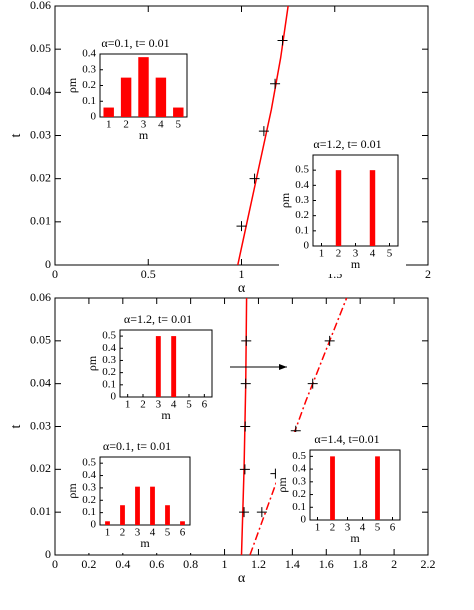 This screenshot has width=474, height=610. What do you see at coordinates (156, 564) in the screenshot?
I see `x-tick-label: 0.6` at bounding box center [156, 564].